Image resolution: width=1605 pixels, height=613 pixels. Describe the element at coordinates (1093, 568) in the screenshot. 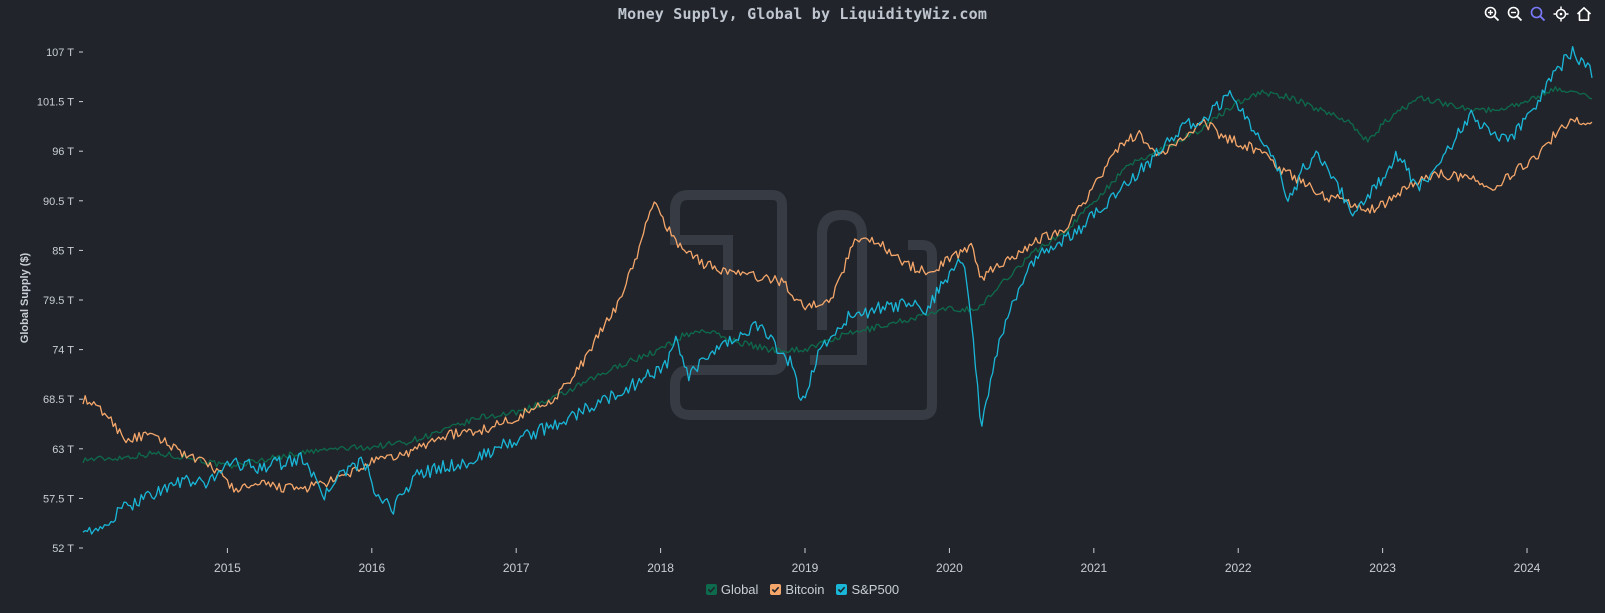

I see `x-tick-label: 2021` at that location.